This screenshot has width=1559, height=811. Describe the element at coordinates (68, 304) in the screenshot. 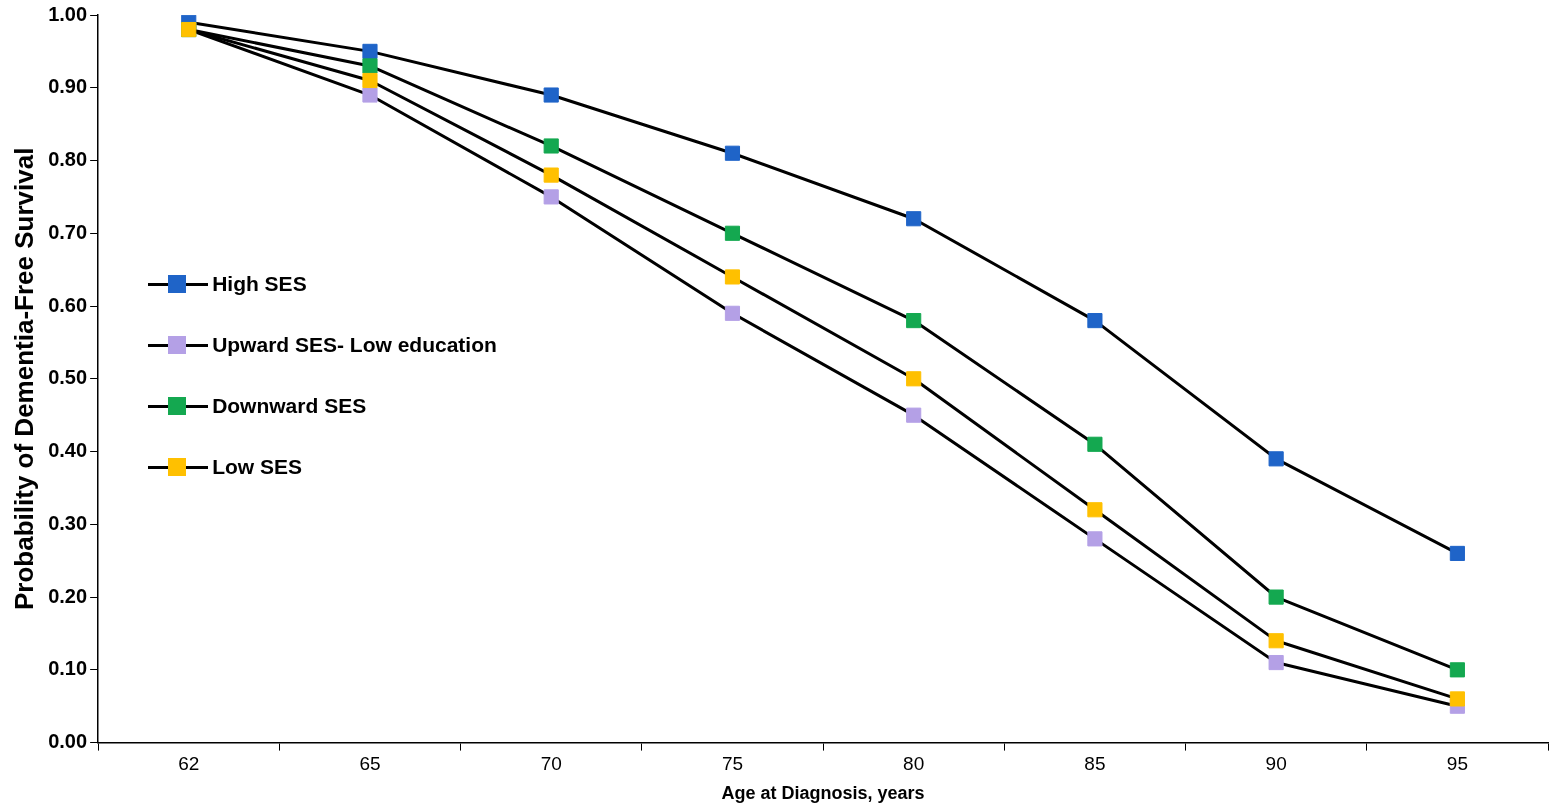

I see `y-tick-label: 0.60` at that location.